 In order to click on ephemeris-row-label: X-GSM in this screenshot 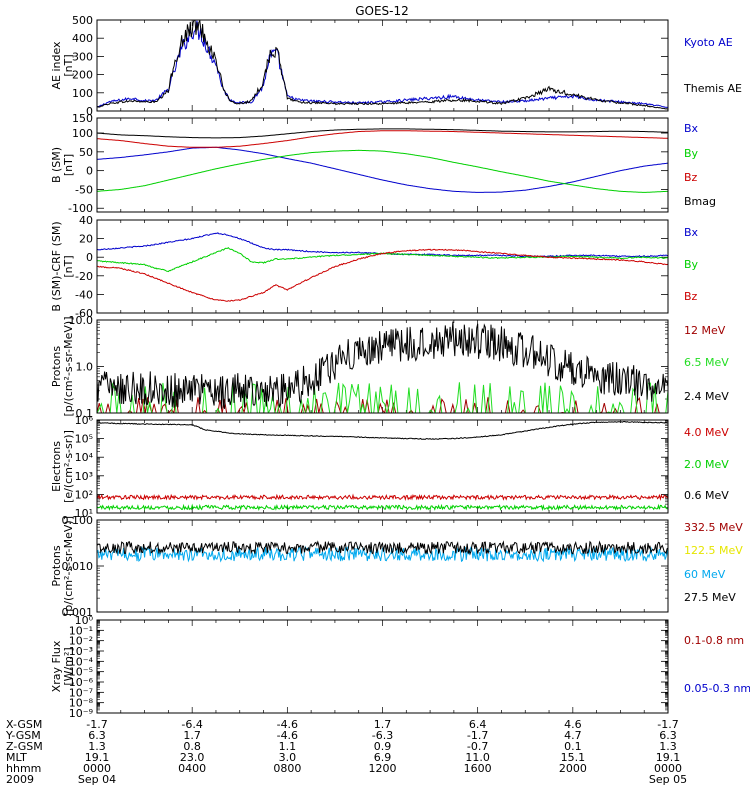, I will do `click(24, 724)`.